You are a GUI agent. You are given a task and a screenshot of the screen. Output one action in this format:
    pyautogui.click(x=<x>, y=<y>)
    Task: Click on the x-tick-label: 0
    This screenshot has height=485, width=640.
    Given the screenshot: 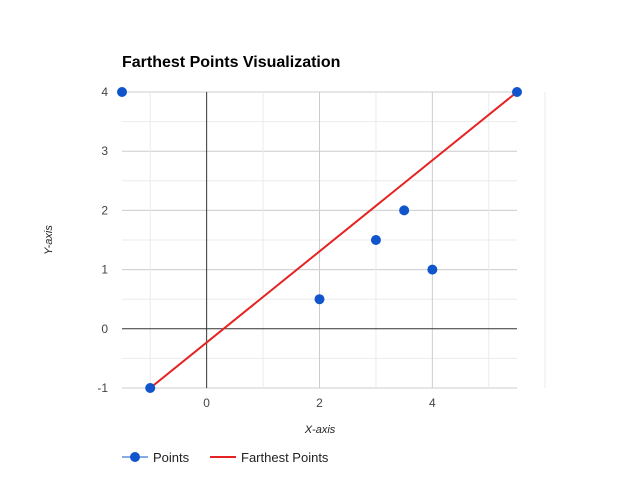 What is the action you would take?
    pyautogui.click(x=206, y=403)
    